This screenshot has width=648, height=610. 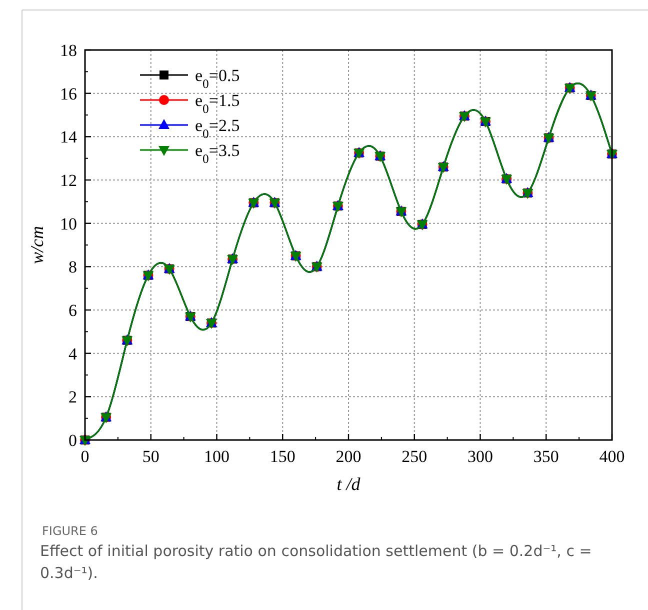 I want to click on y-tick-label: 0, so click(x=72, y=440).